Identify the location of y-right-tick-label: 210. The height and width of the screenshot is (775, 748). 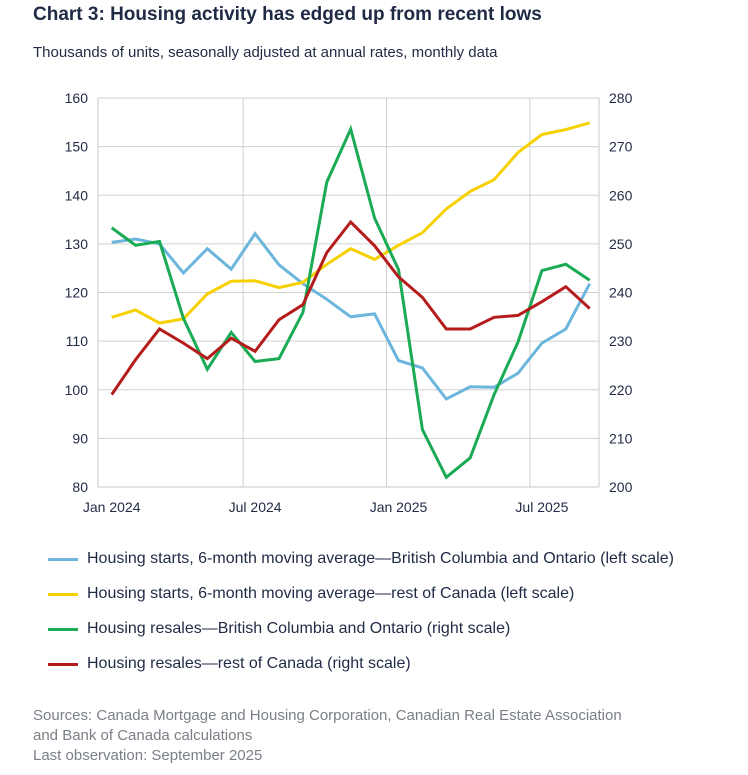
(621, 438).